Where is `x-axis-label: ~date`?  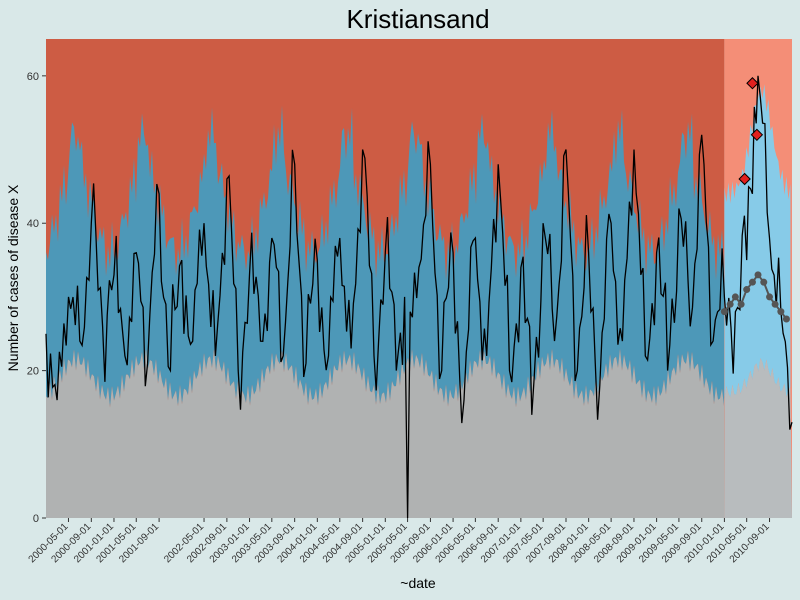 x-axis-label: ~date is located at coordinates (418, 583).